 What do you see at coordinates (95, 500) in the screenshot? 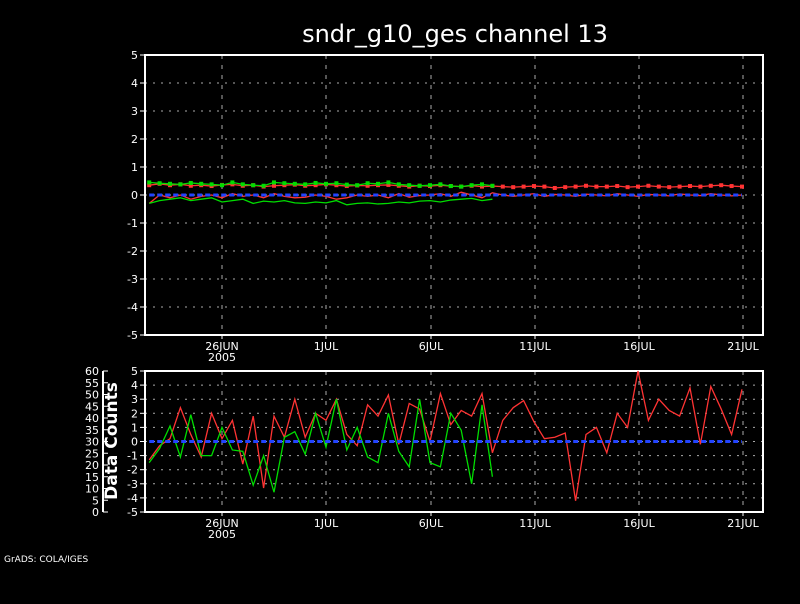
I see `counts-tick-label: 5` at bounding box center [95, 500].